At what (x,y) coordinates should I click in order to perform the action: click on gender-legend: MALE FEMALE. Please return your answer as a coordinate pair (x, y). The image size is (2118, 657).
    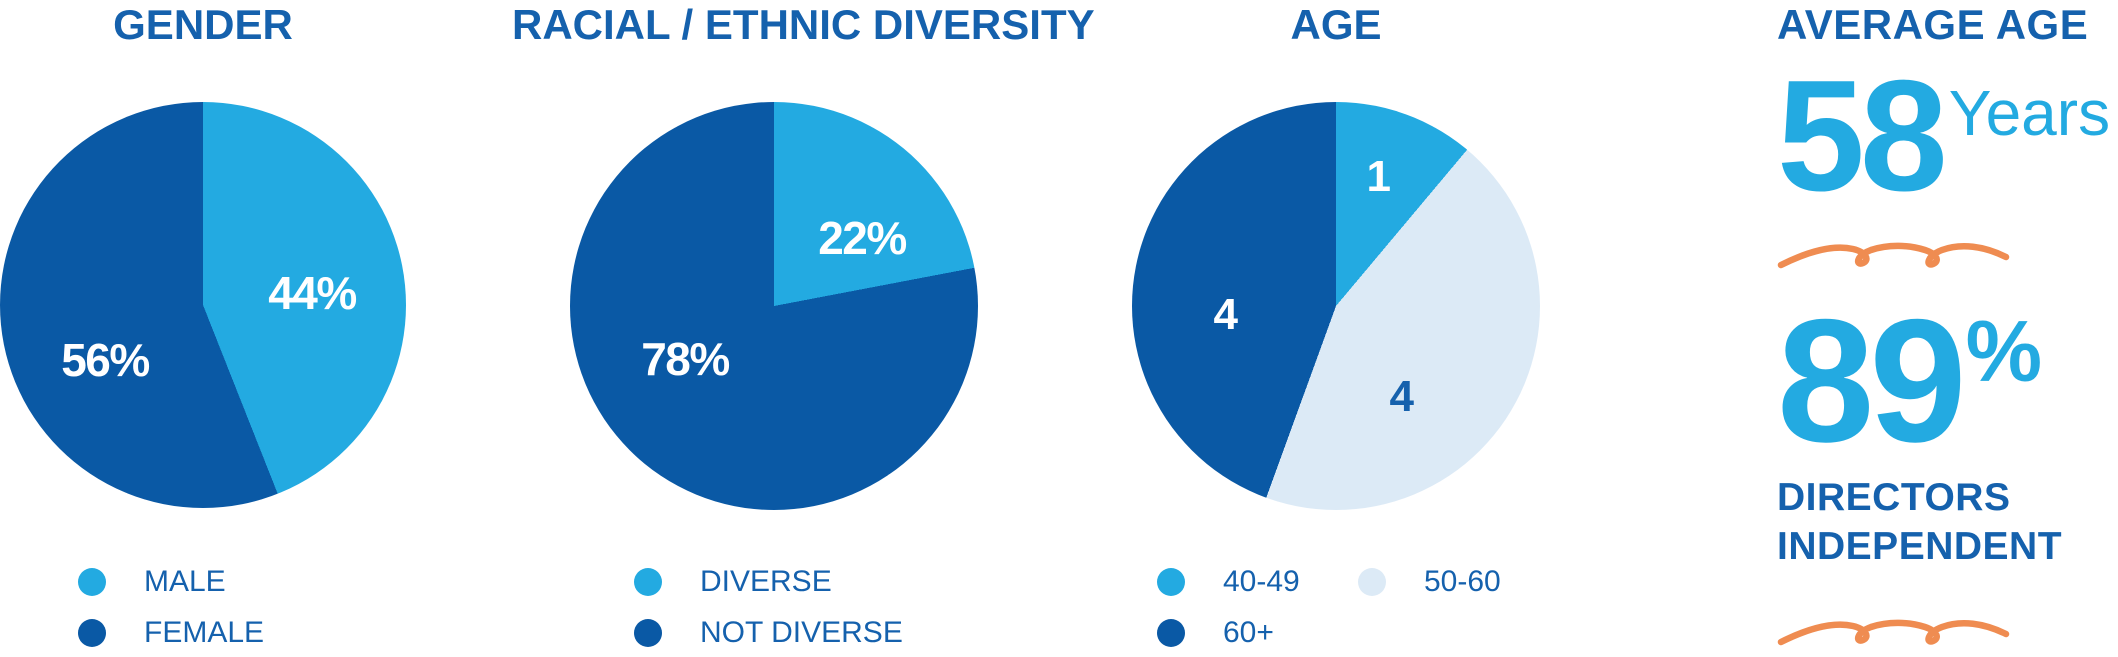
    Looking at the image, I should click on (171, 606).